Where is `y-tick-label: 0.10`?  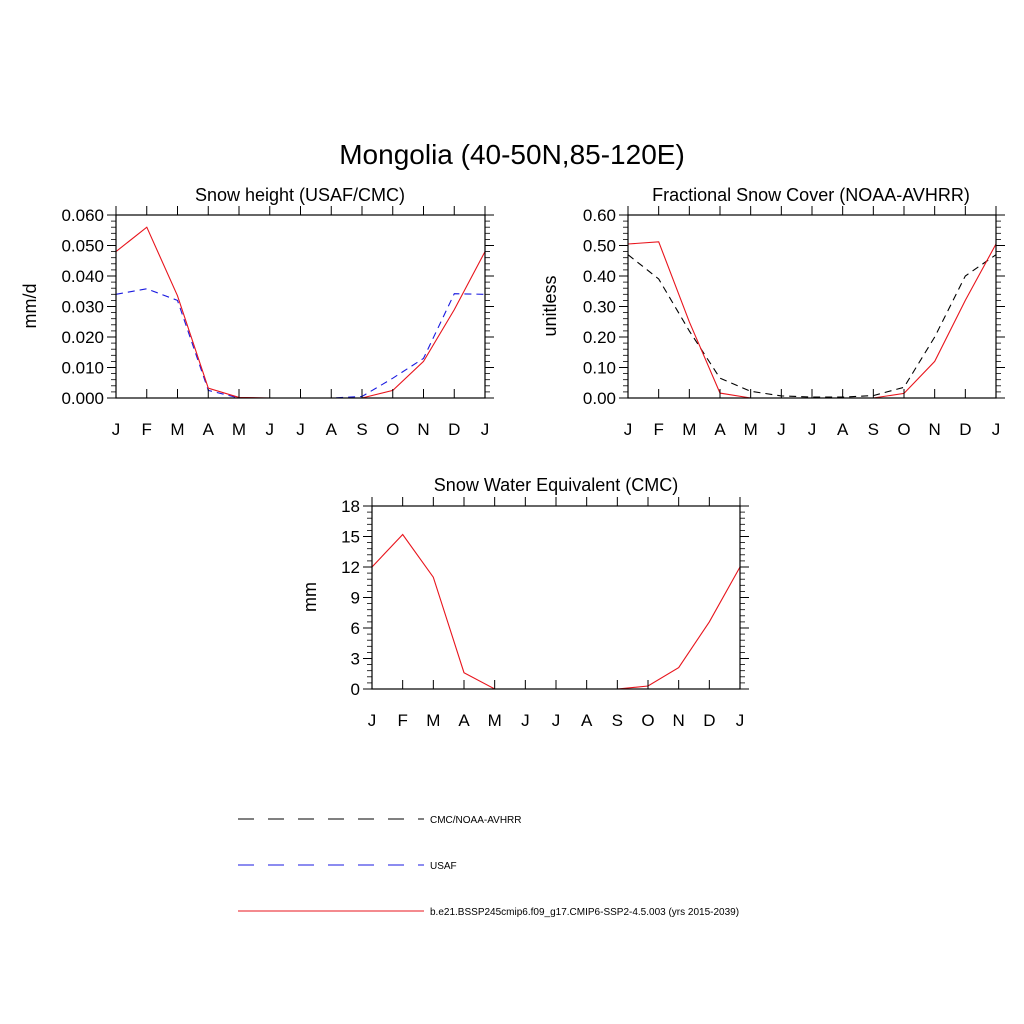 y-tick-label: 0.10 is located at coordinates (599, 368).